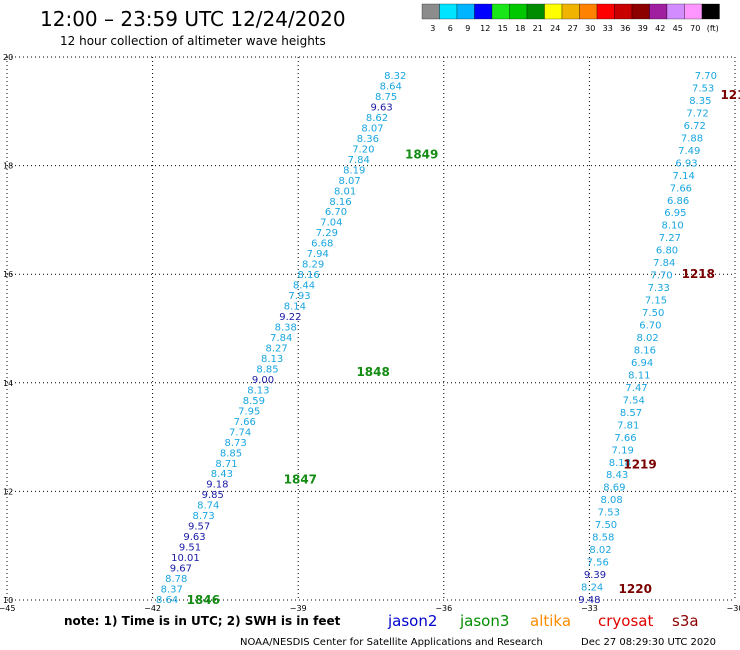  Describe the element at coordinates (217, 485) in the screenshot. I see `wave-height-value: 9.18` at that location.